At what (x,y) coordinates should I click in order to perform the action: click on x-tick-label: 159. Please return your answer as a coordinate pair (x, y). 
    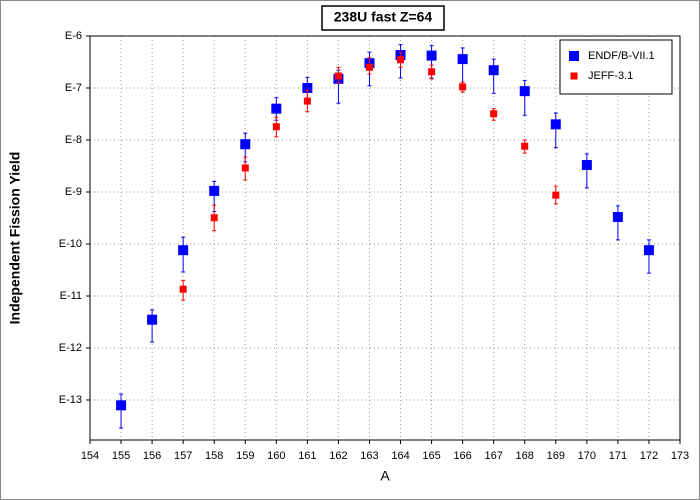
    Looking at the image, I should click on (245, 456).